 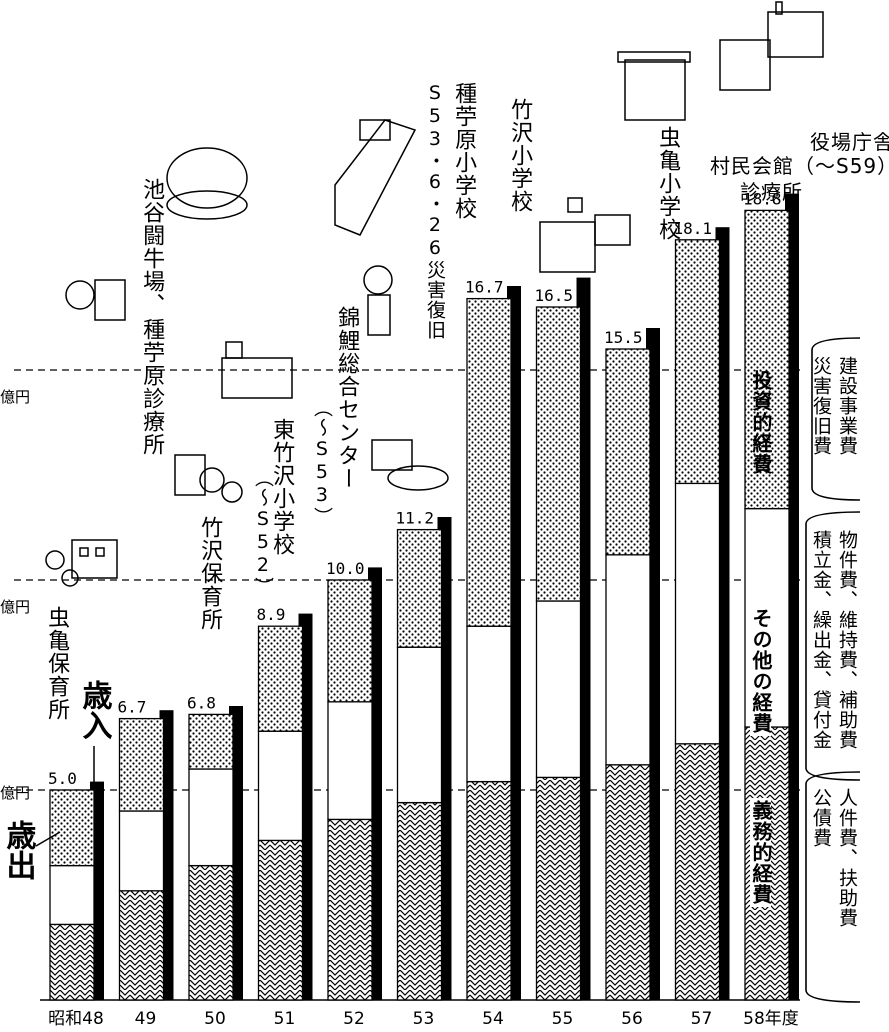 What do you see at coordinates (152, 387) in the screenshot?
I see `annotation-tanesuhara-shinryojo: 種苧原診療所` at bounding box center [152, 387].